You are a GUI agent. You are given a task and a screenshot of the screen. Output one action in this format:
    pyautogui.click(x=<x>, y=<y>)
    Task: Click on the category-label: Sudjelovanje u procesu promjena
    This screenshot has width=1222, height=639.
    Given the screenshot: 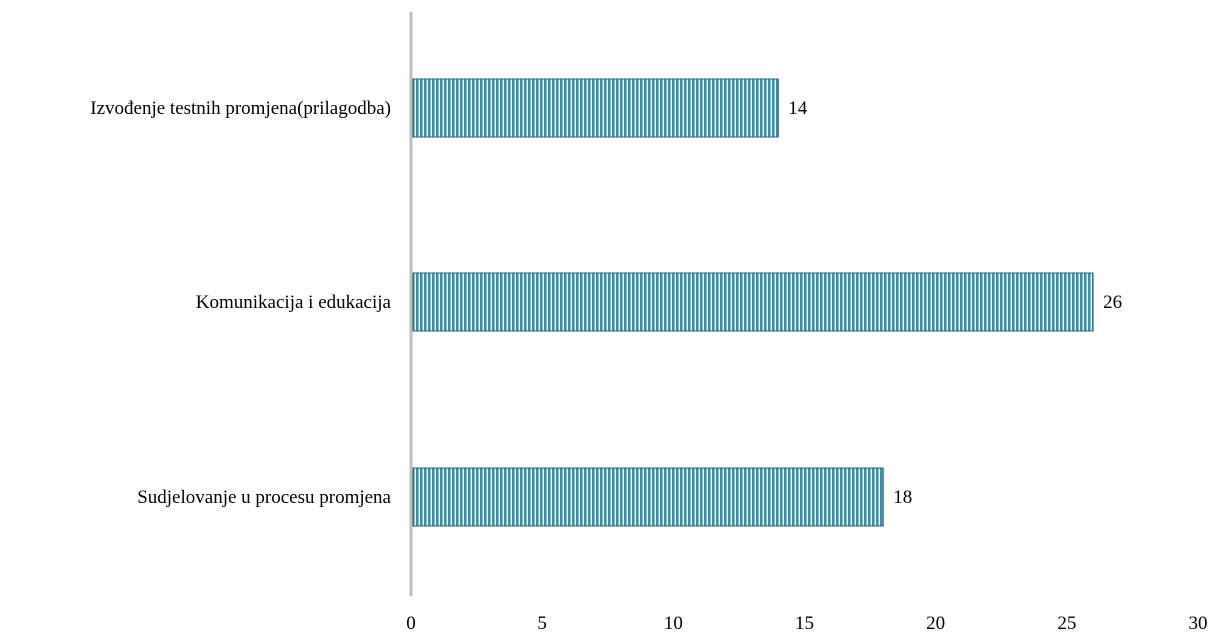 What is the action you would take?
    pyautogui.click(x=264, y=497)
    